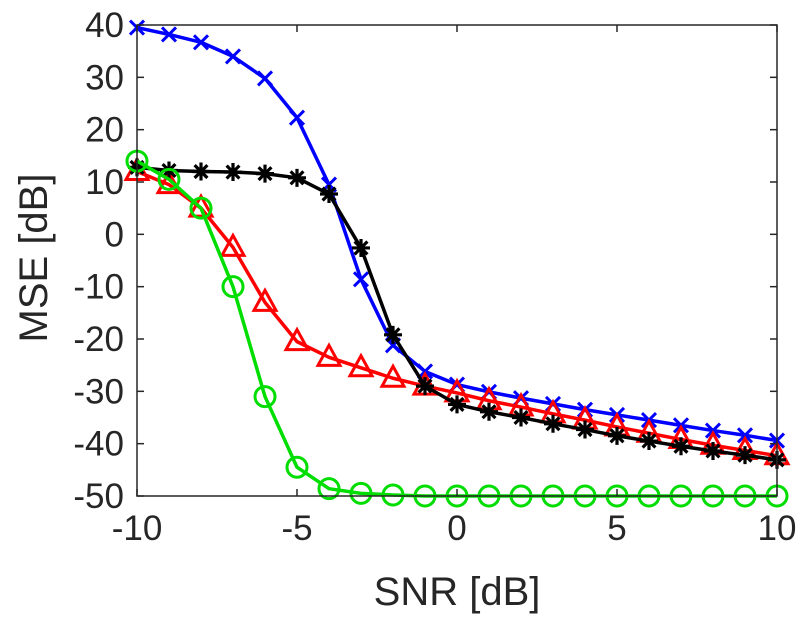  I want to click on y-tick-label: -30, so click(98, 391).